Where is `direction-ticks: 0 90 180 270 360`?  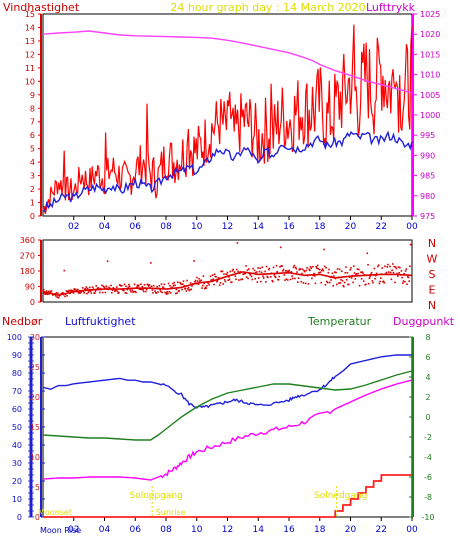 direction-ticks: 0 90 180 270 360 is located at coordinates (30, 271).